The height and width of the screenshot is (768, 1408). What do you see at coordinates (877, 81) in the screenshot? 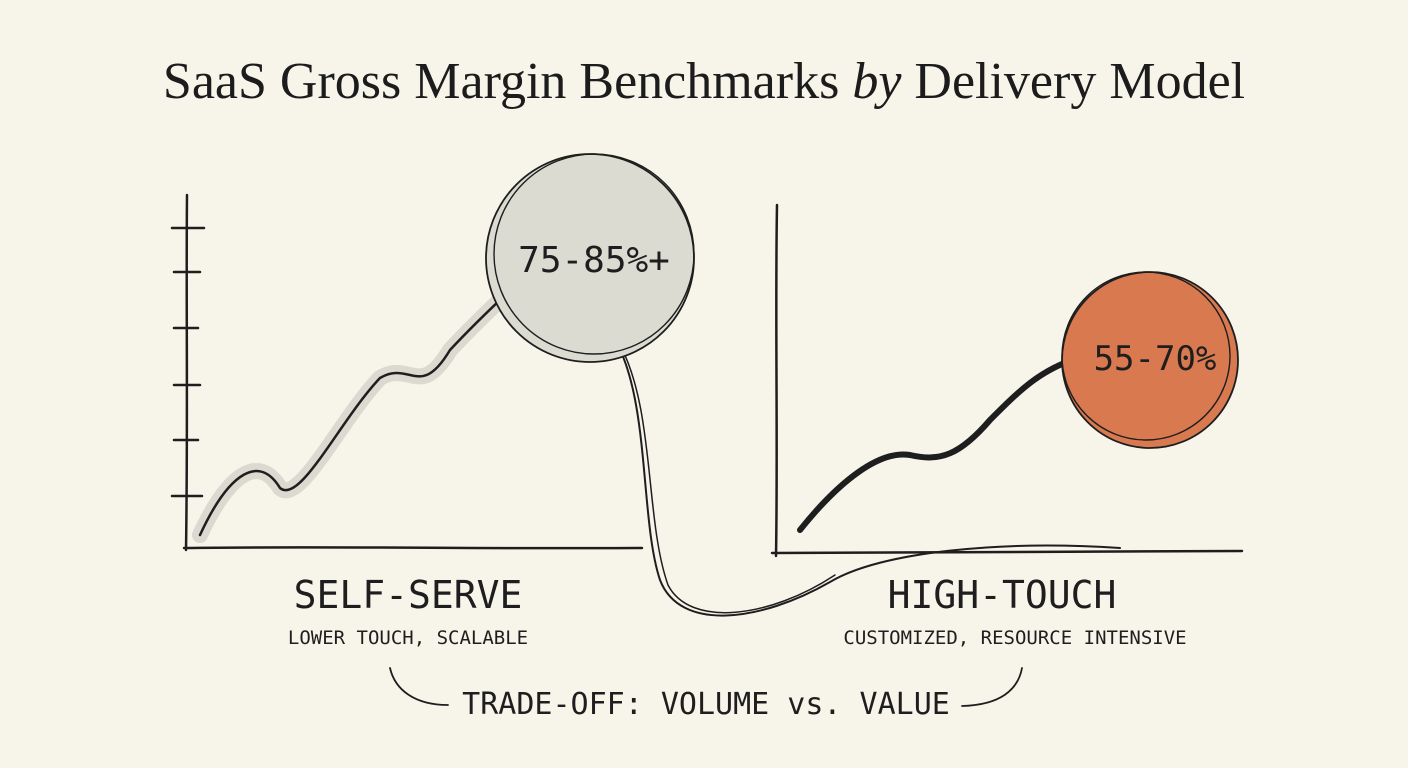
I see `title-italic: by` at bounding box center [877, 81].